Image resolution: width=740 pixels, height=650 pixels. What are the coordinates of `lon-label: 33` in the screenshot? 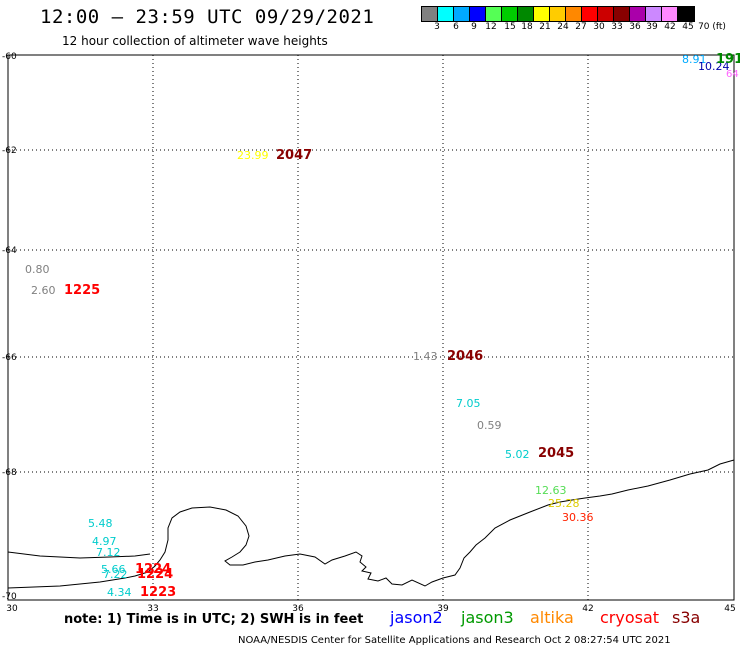 It's located at (153, 609).